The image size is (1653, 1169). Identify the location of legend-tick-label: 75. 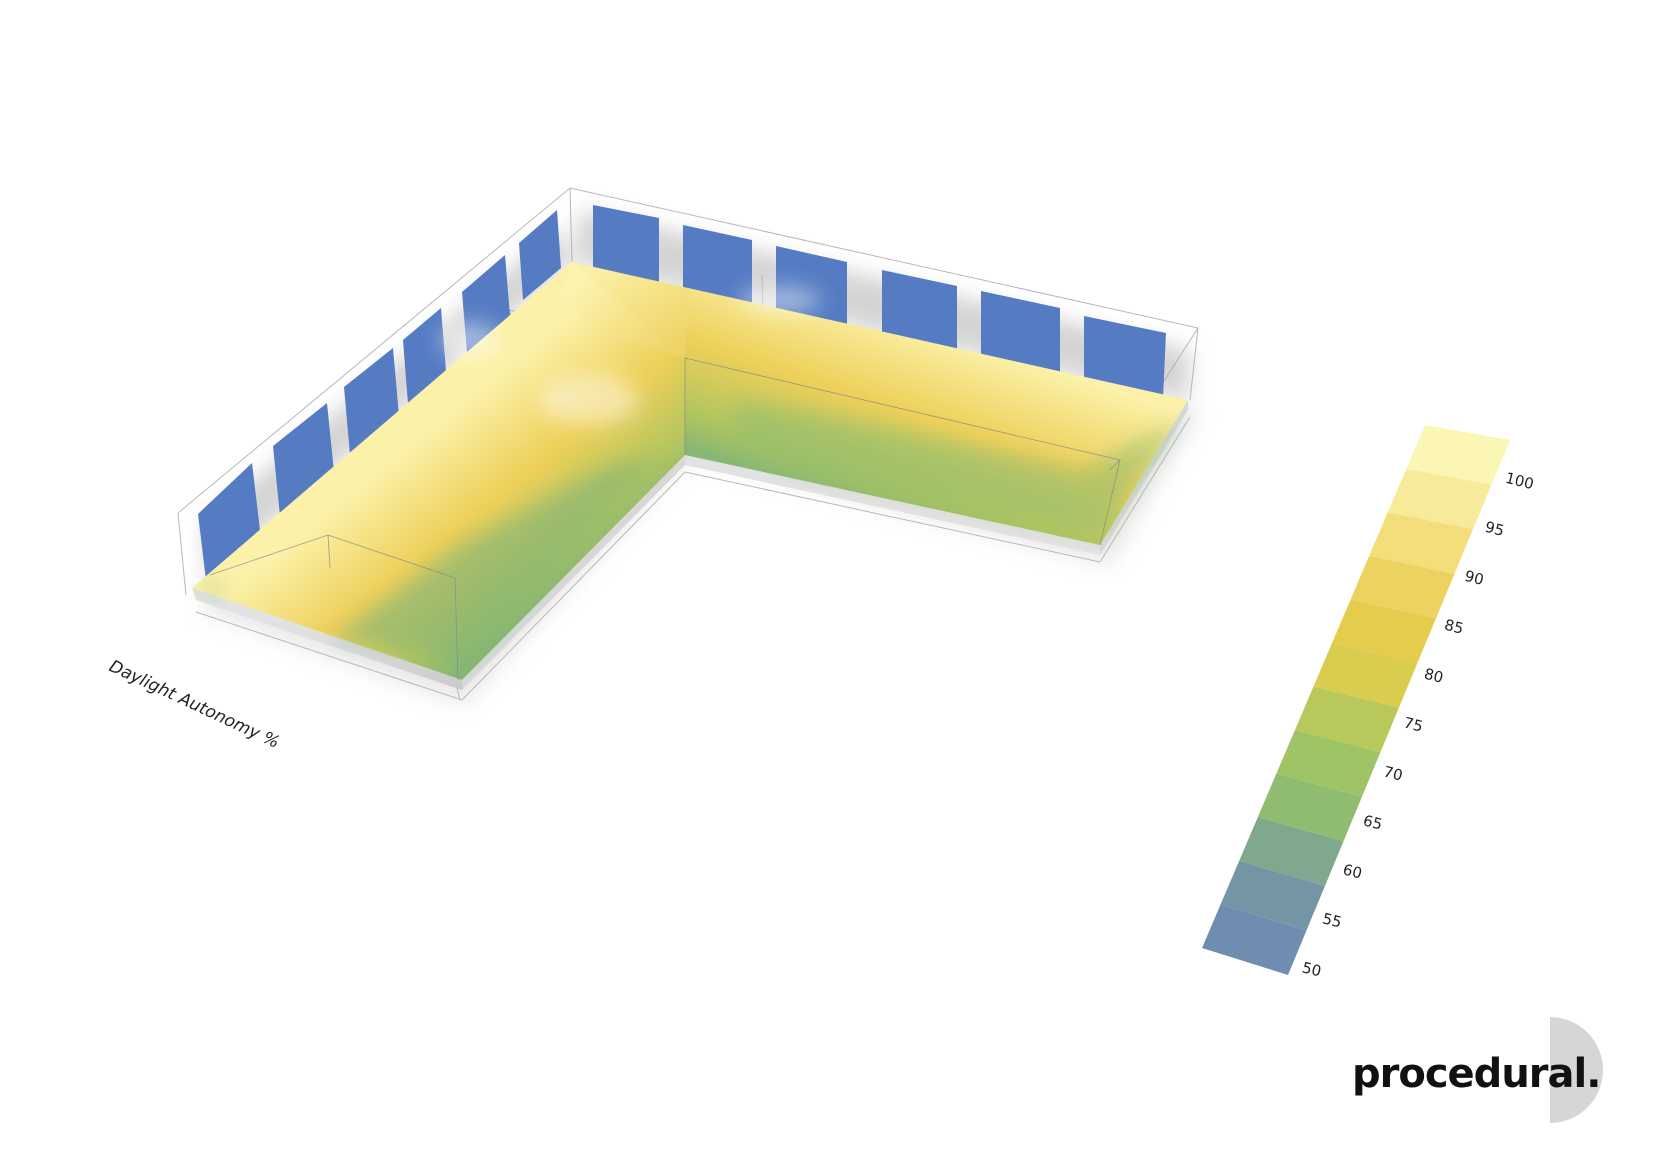
(1413, 725).